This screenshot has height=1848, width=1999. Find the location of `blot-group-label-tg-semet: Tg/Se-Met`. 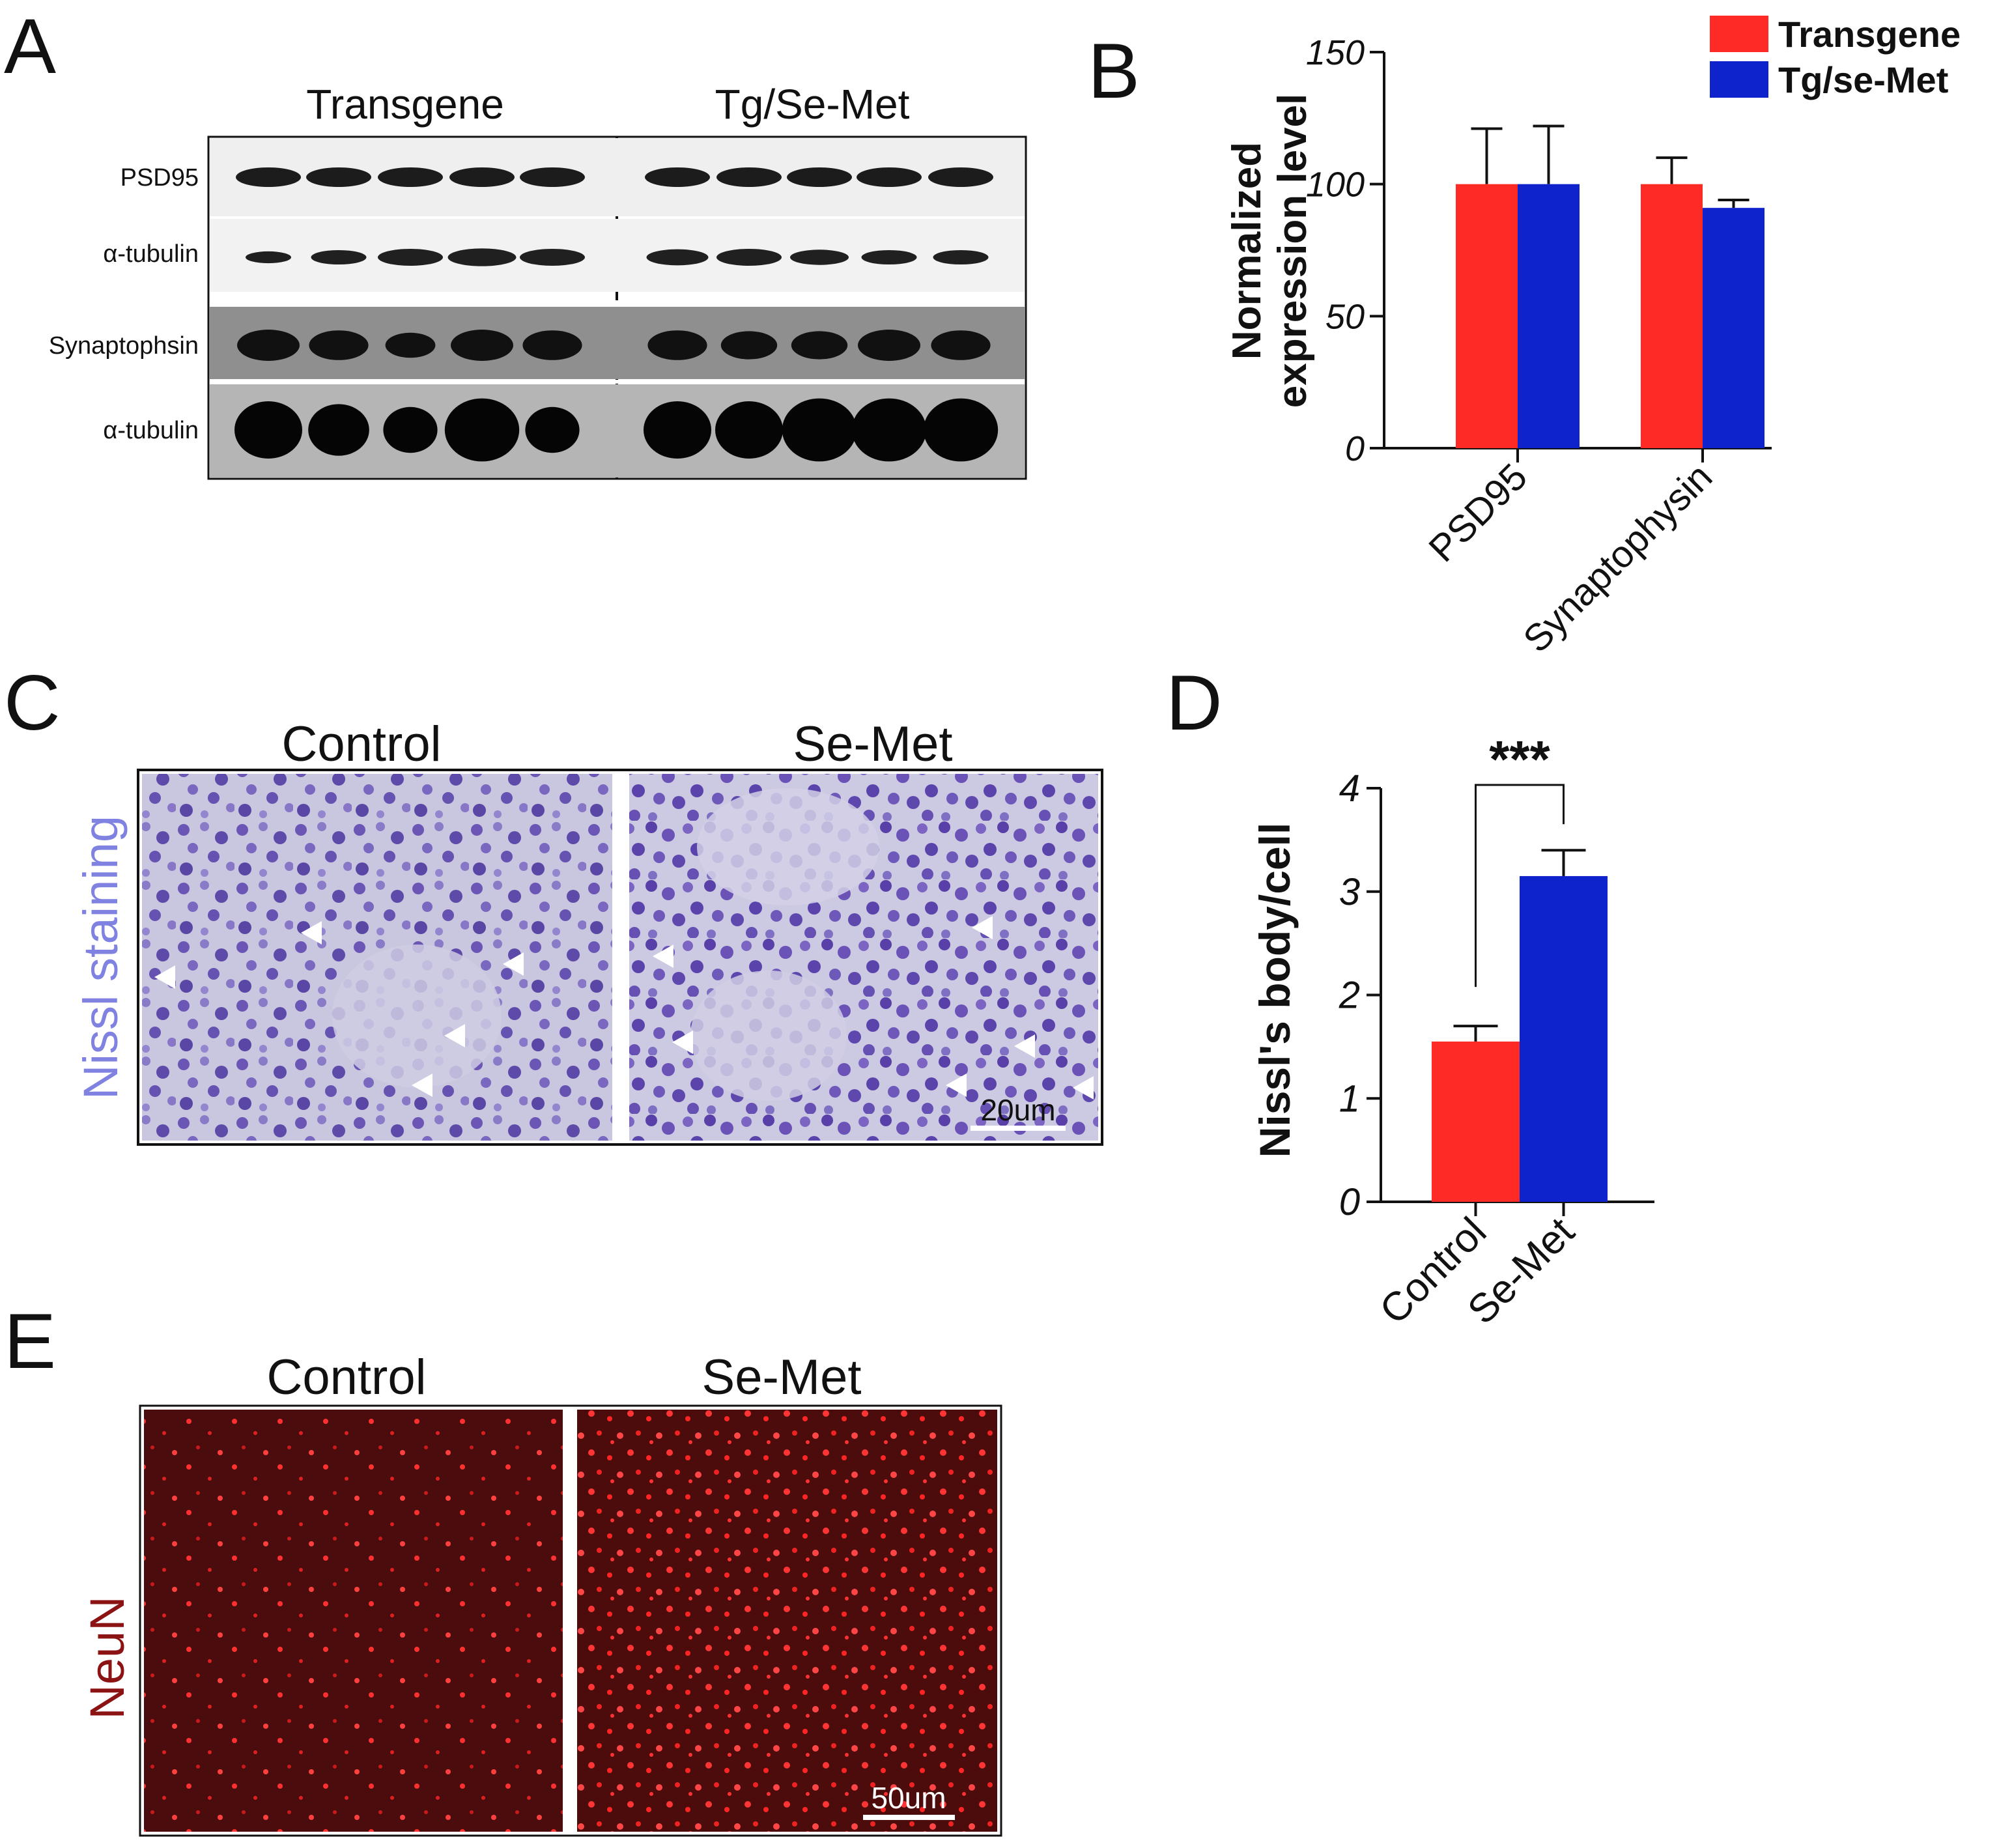

blot-group-label-tg-semet: Tg/Se-Met is located at coordinates (813, 105).